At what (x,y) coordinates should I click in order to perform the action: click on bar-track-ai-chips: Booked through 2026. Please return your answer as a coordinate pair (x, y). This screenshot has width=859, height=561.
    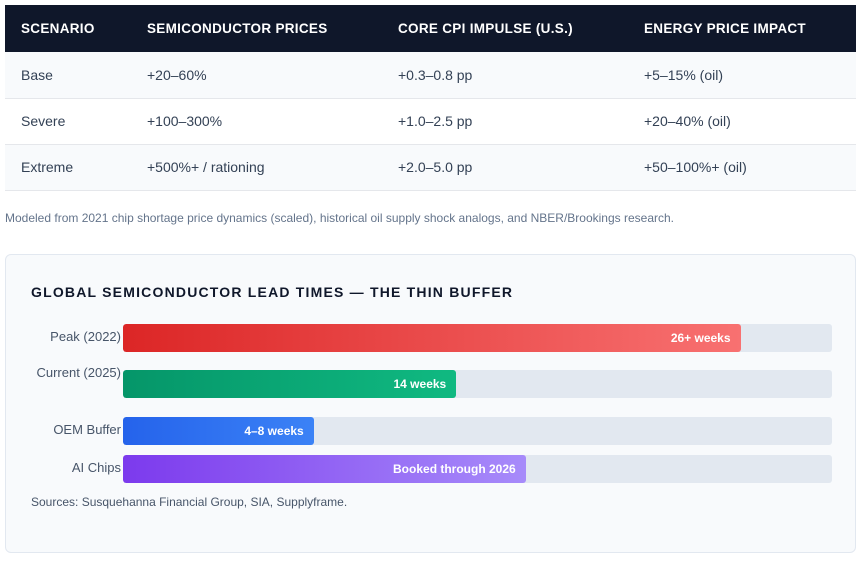
    Looking at the image, I should click on (477, 469).